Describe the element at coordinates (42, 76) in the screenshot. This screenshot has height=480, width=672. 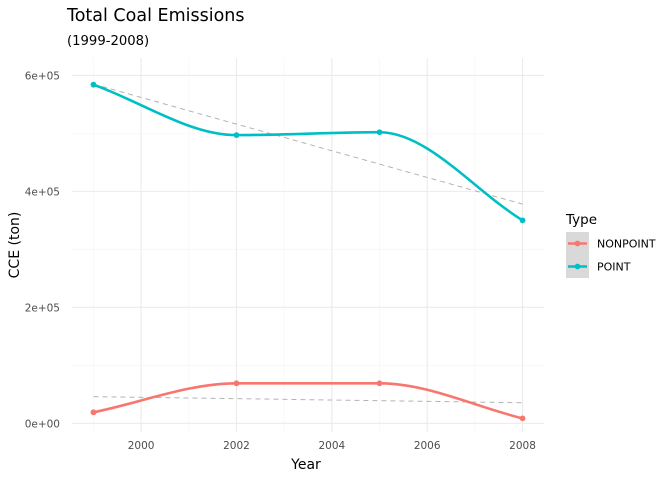
I see `y-tick-label: 6e+05` at that location.